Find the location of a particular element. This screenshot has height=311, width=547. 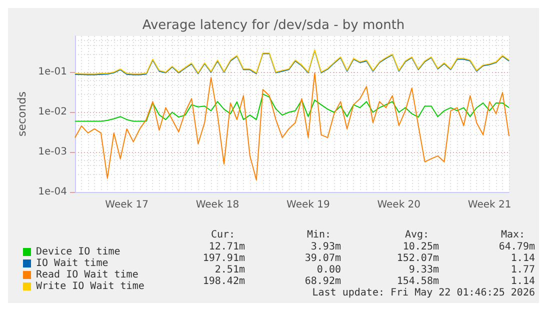

text: 68.92m is located at coordinates (322, 281).